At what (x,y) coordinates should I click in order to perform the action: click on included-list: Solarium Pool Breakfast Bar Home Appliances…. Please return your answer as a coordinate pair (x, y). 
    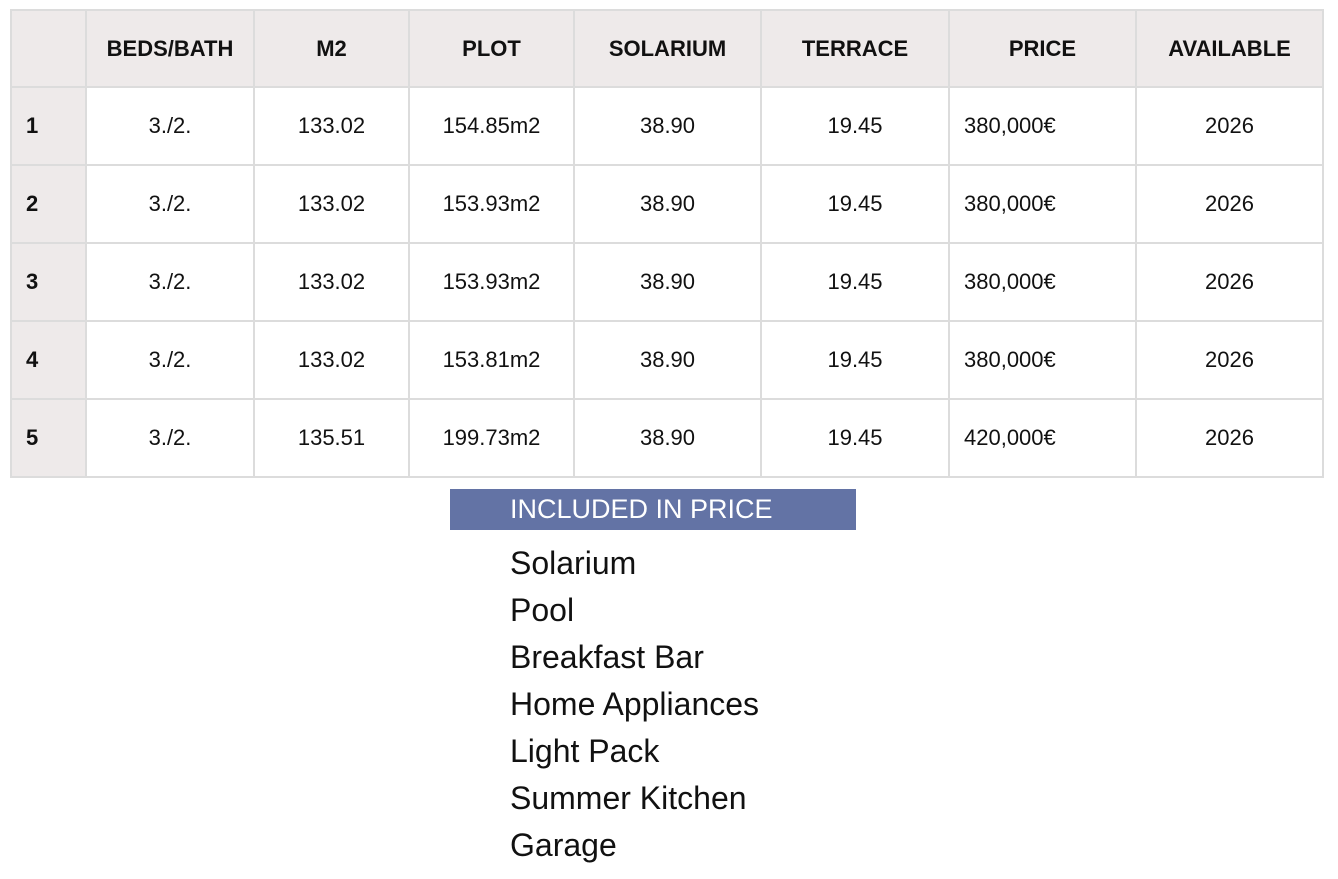
    Looking at the image, I should click on (634, 704).